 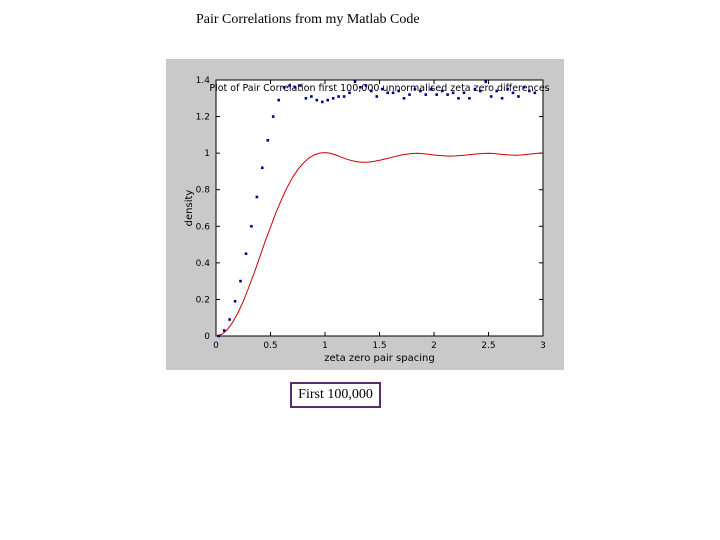 What do you see at coordinates (203, 227) in the screenshot?
I see `y-tick-label: 0.6` at bounding box center [203, 227].